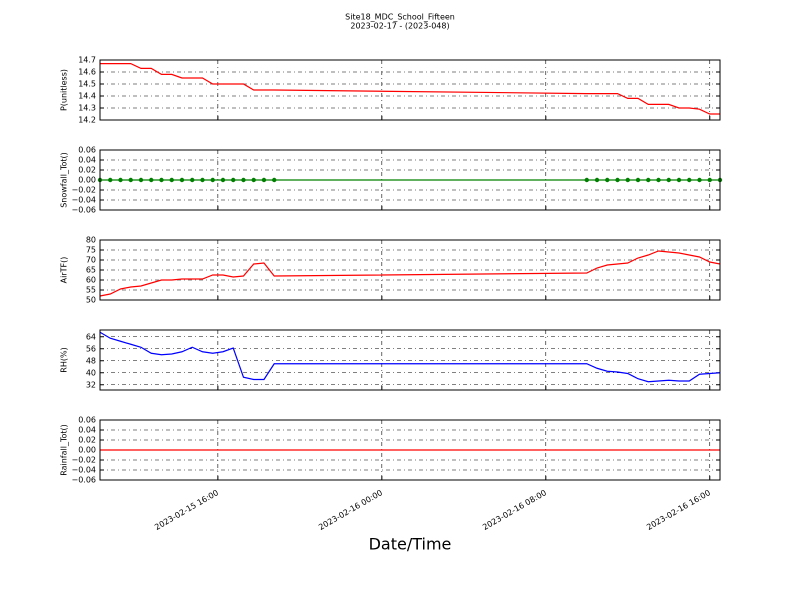  What do you see at coordinates (64, 359) in the screenshot?
I see `y-axis-label: RH(%)` at bounding box center [64, 359].